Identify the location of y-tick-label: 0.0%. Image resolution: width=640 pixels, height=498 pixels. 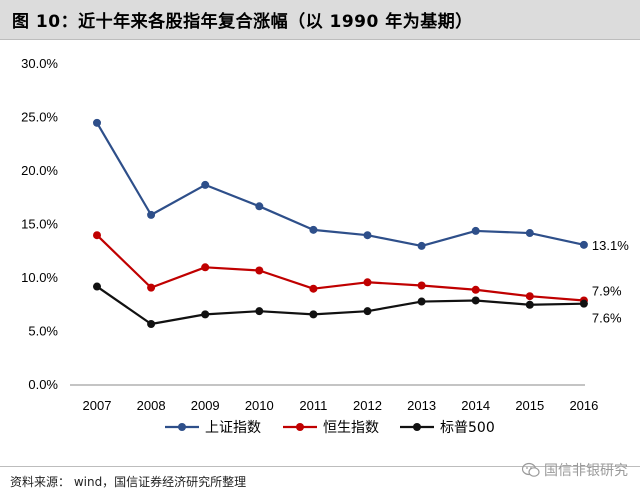
(43, 384).